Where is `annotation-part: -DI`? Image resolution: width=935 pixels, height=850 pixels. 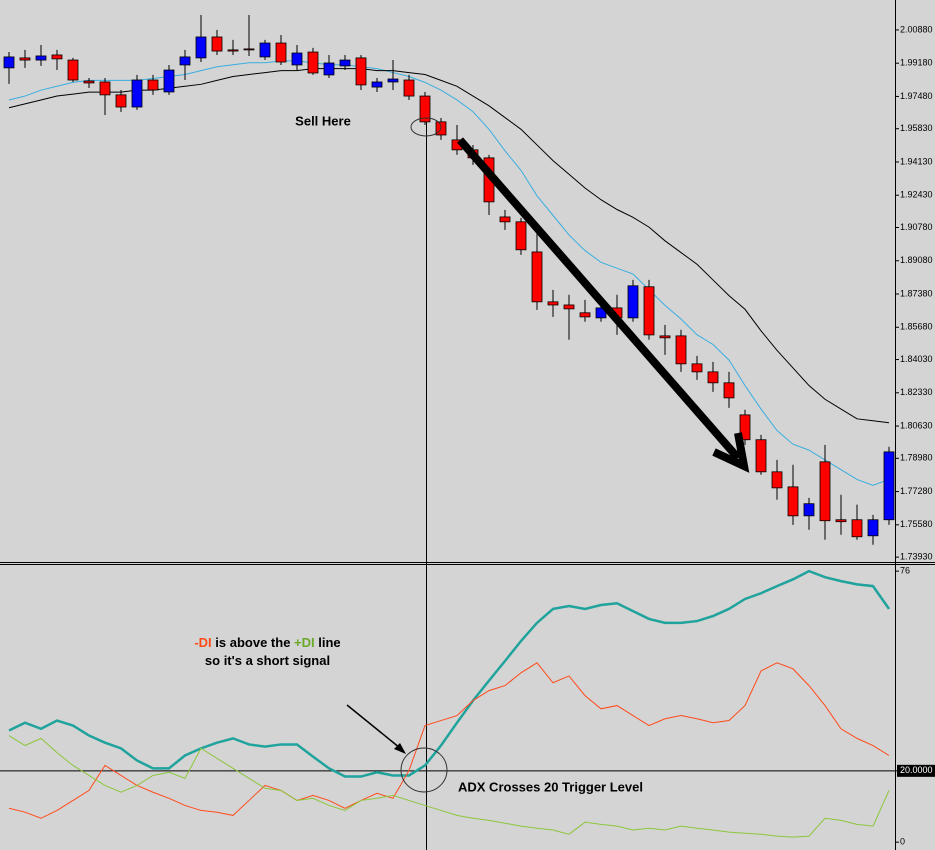 annotation-part: -DI is located at coordinates (203, 642).